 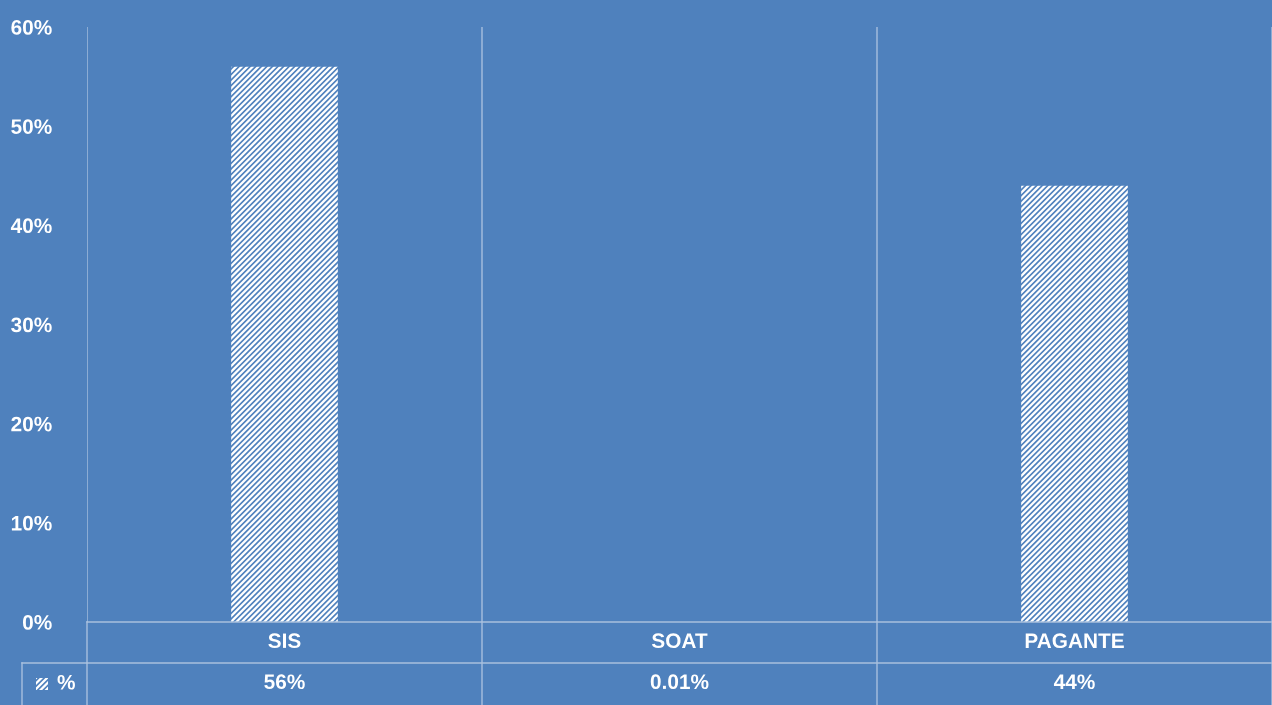 I want to click on x-tick-label: SIS, so click(x=284, y=641).